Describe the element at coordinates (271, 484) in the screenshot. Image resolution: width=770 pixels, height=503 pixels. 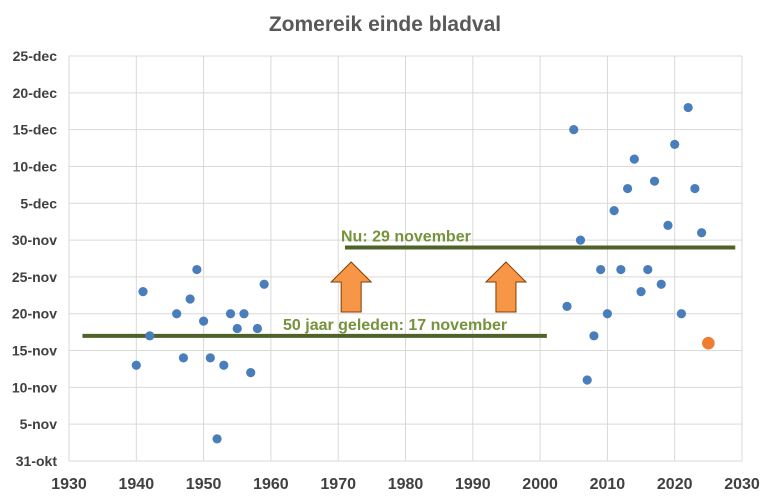
I see `x-tick-label: 1960` at that location.